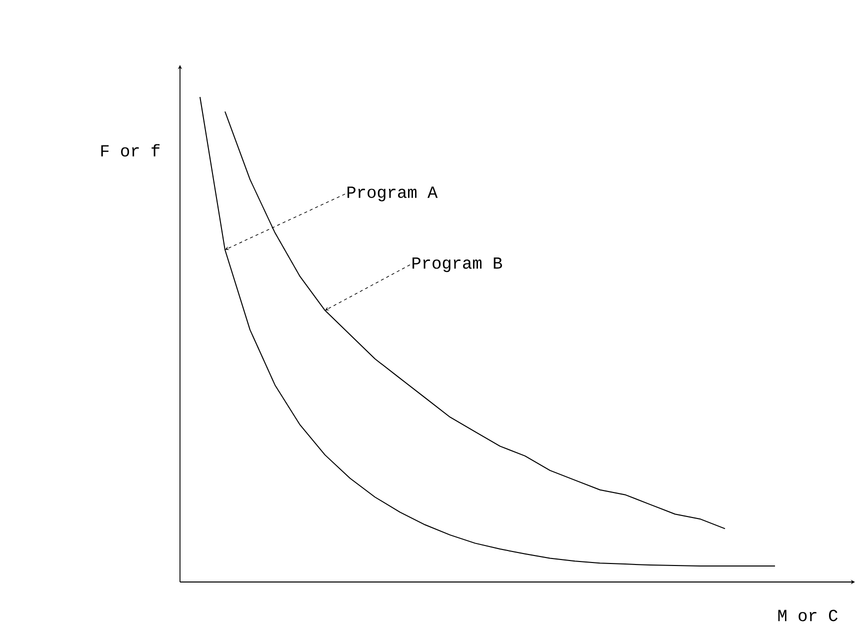 This screenshot has height=640, width=861. I want to click on annotation: Program B, so click(457, 264).